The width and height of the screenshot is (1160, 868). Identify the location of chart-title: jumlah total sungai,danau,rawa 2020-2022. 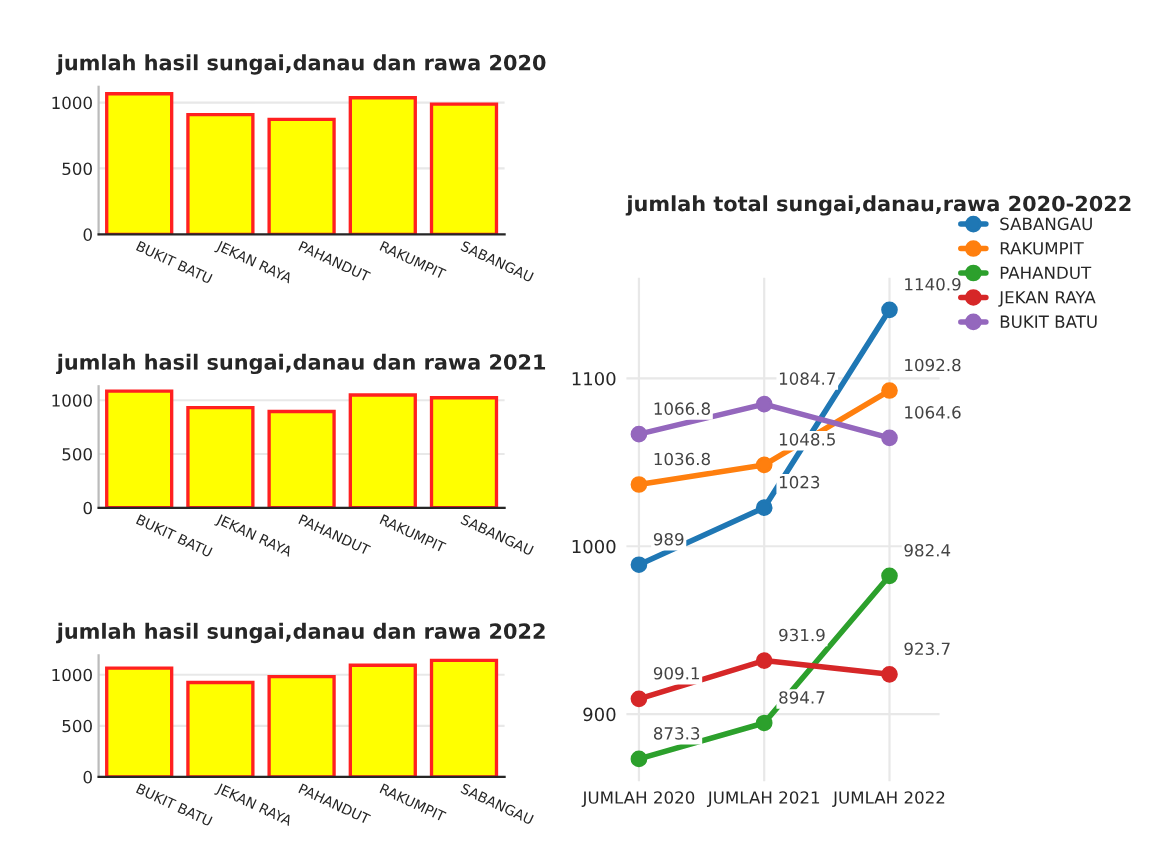
(878, 205).